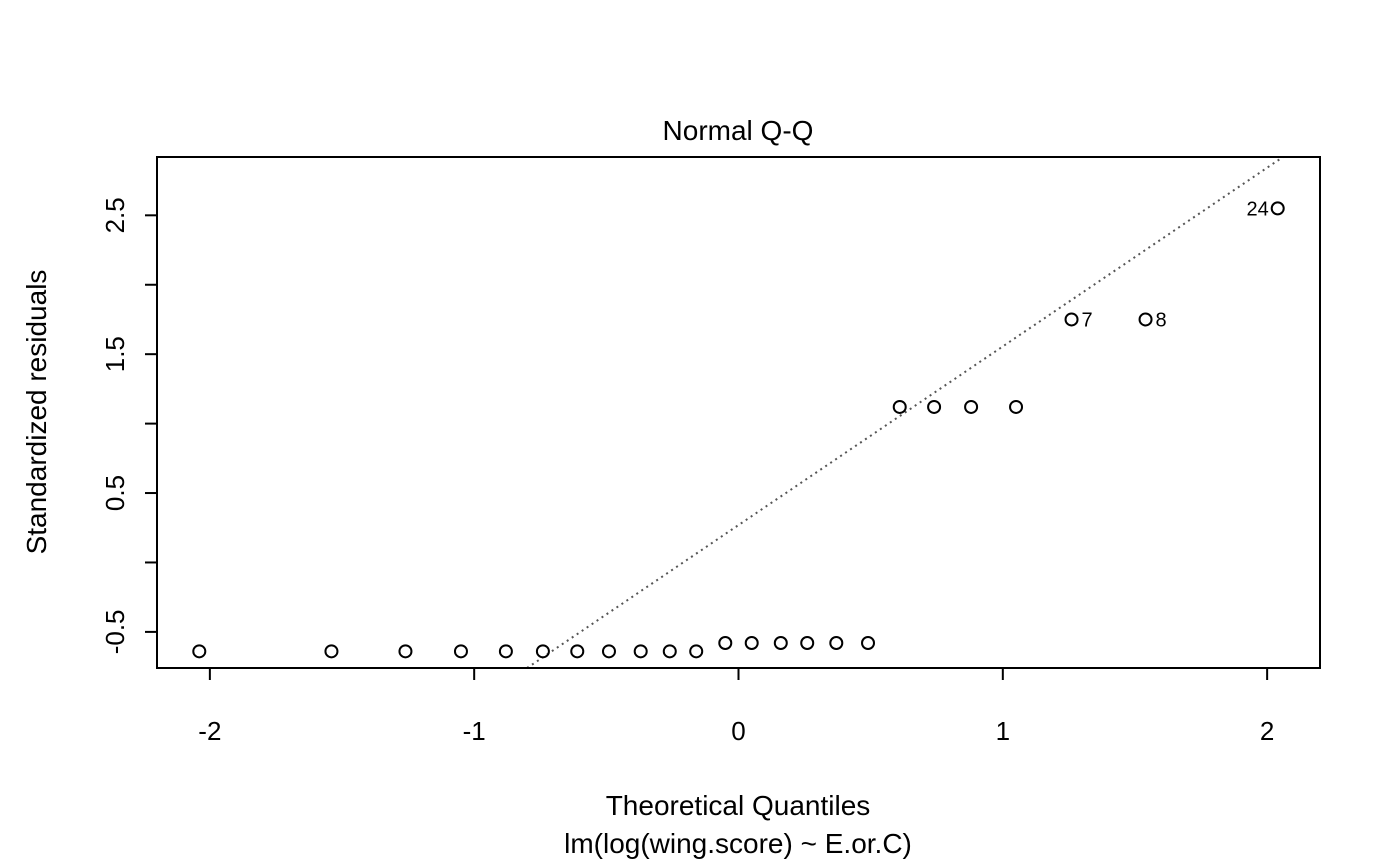 The height and width of the screenshot is (865, 1400). Describe the element at coordinates (1257, 209) in the screenshot. I see `point-label: 24` at that location.